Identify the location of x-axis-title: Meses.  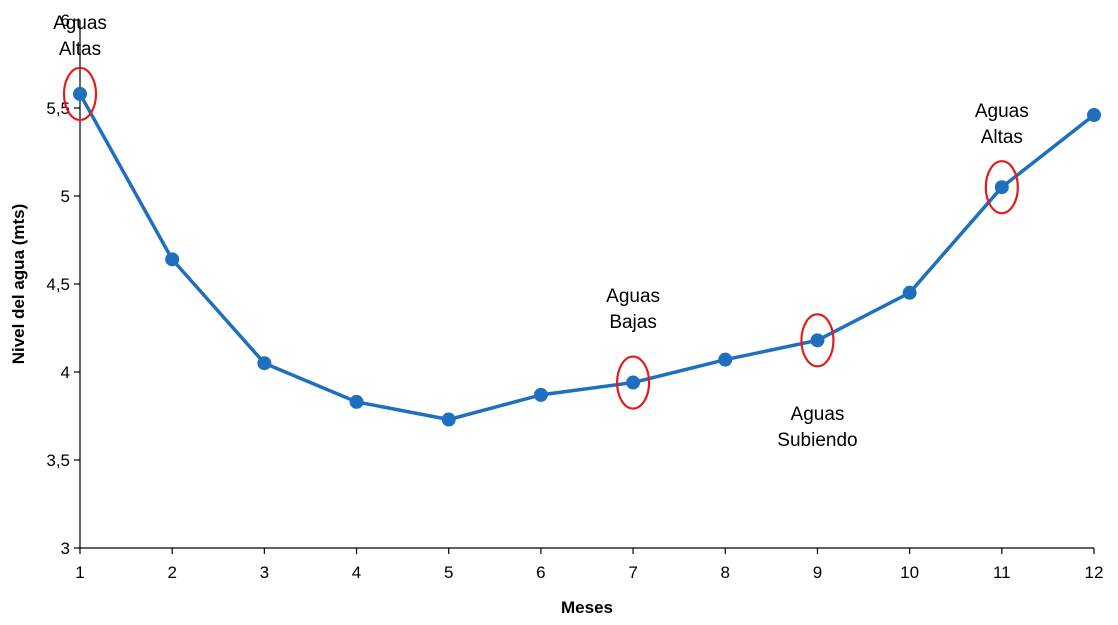
(587, 607).